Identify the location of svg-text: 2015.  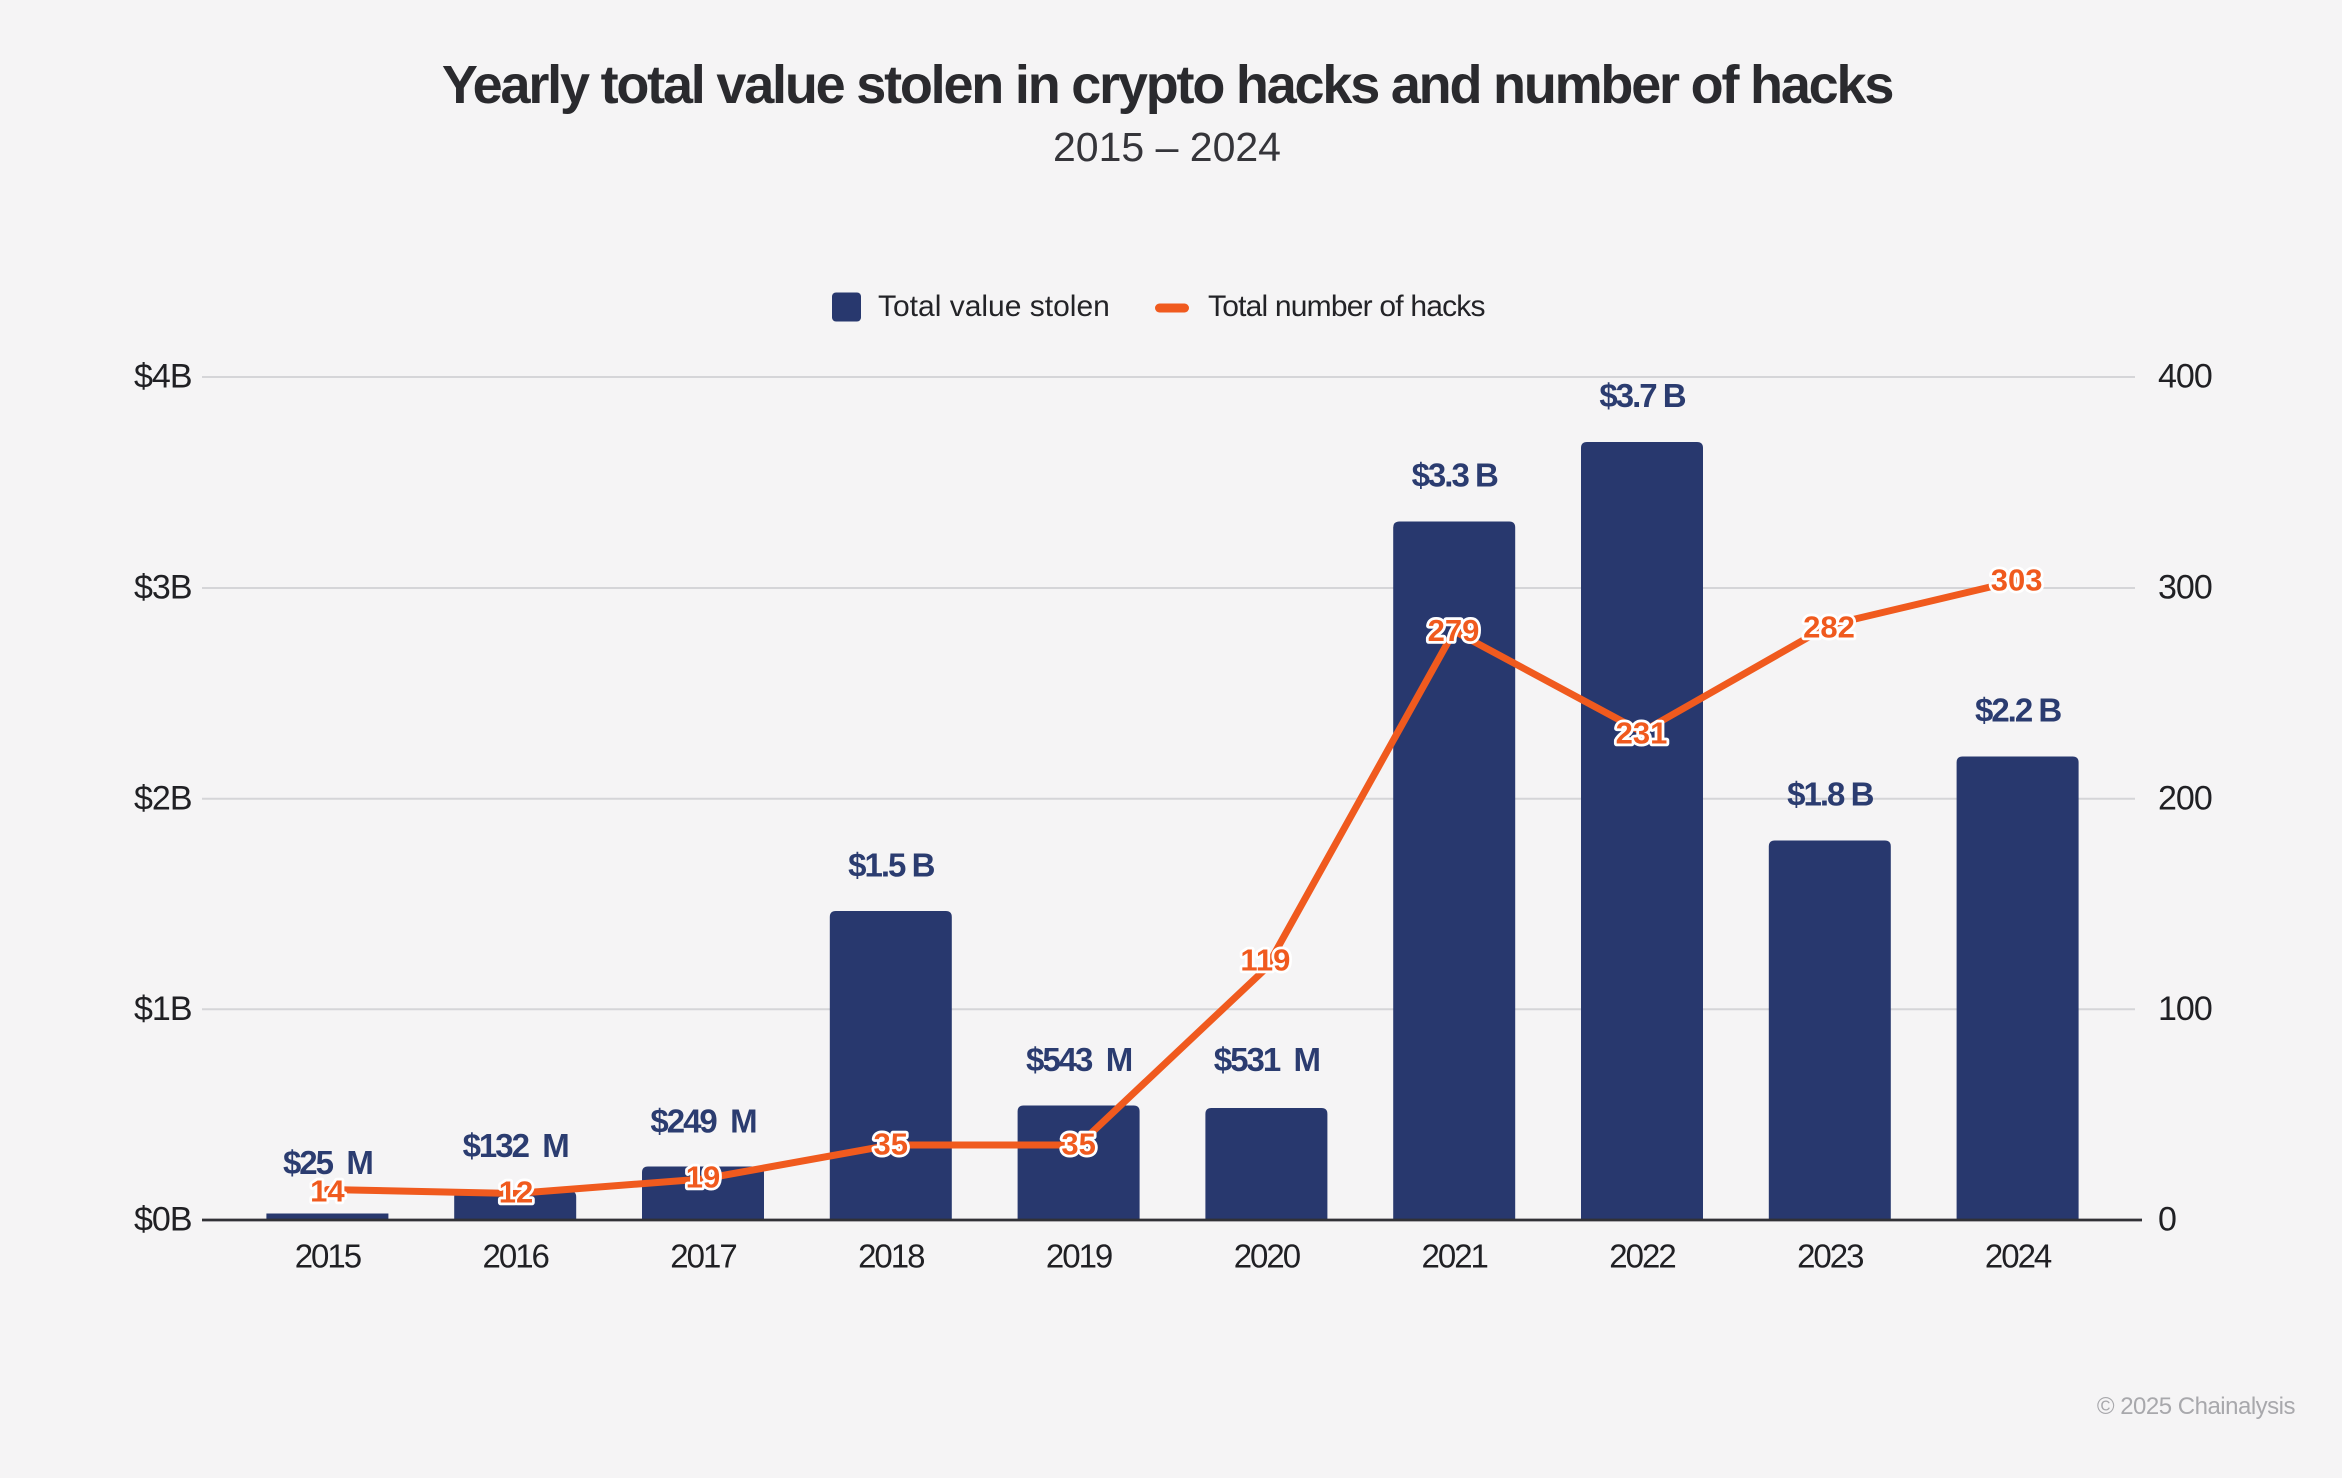
(328, 1256).